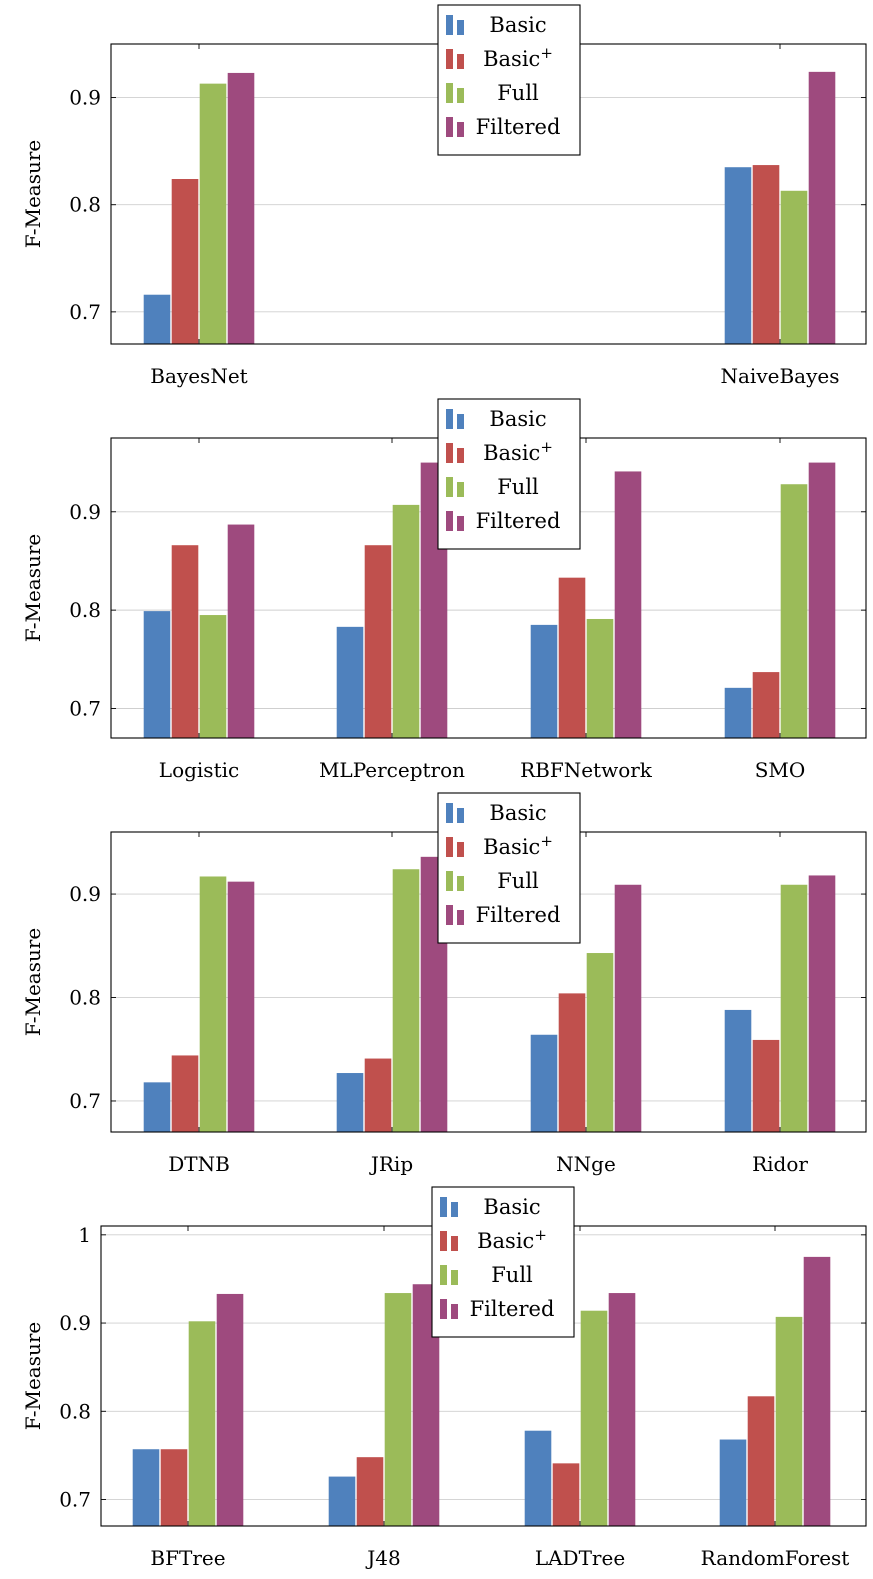  Describe the element at coordinates (780, 770) in the screenshot. I see `category-label: SMO` at that location.